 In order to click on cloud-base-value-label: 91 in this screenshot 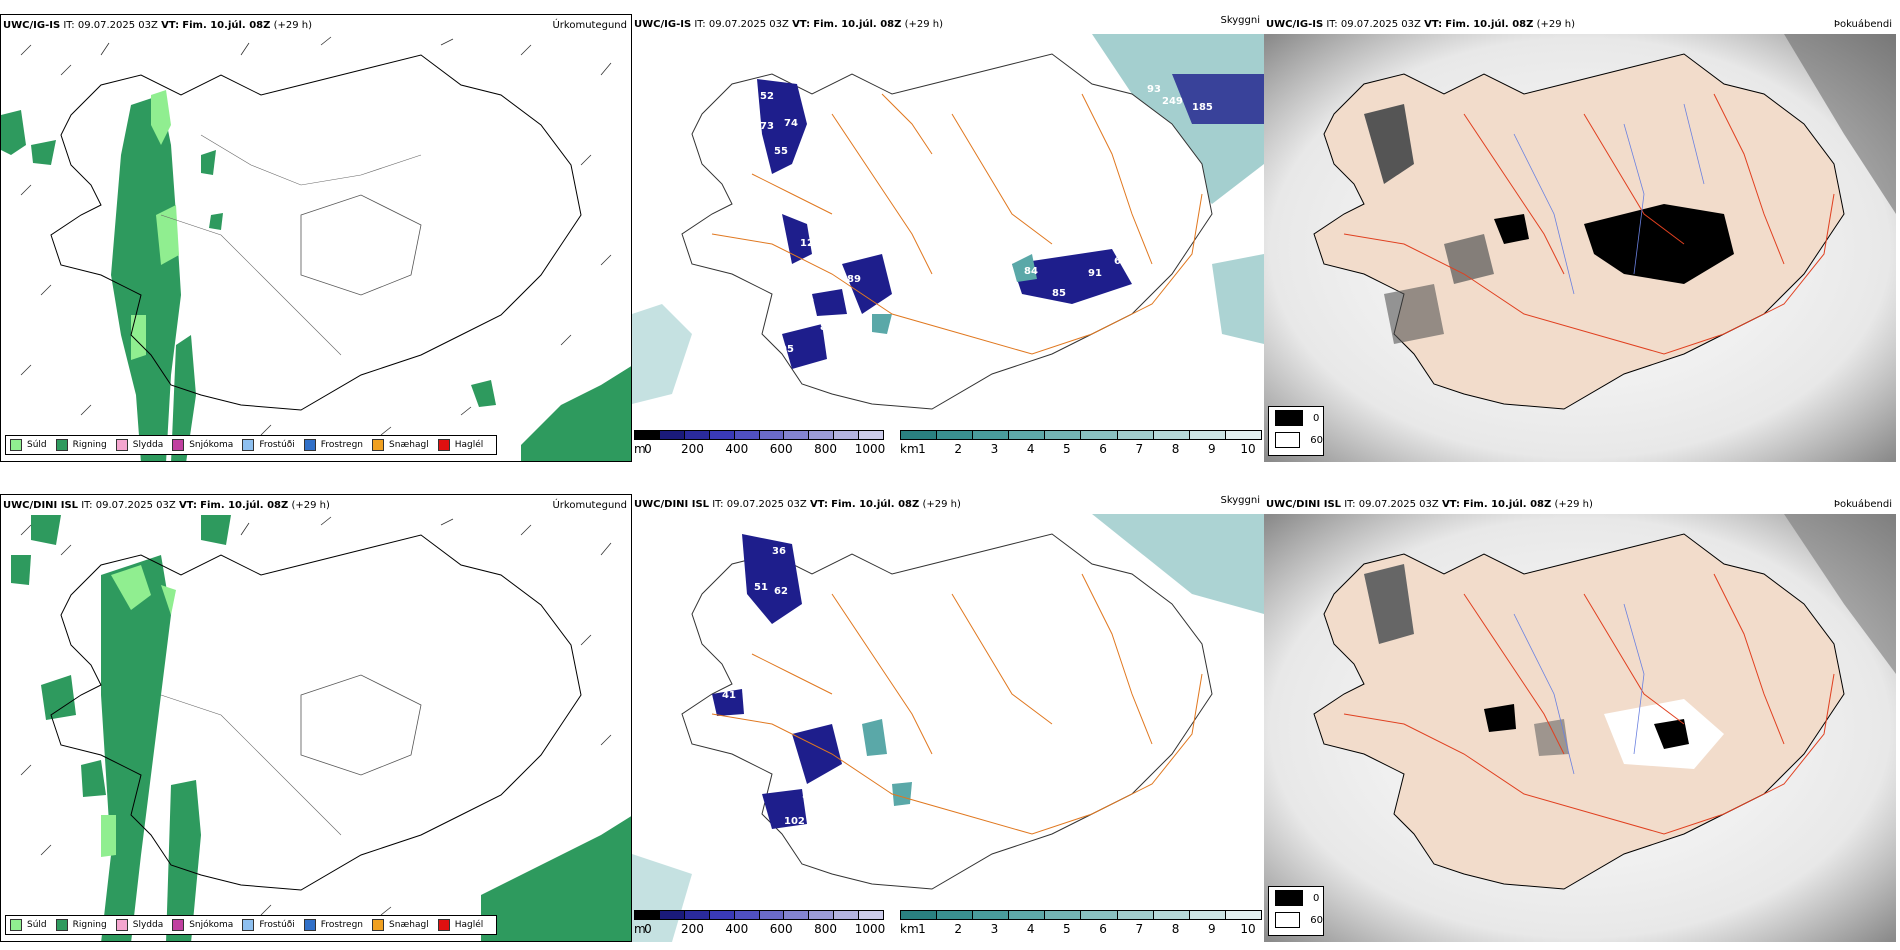, I will do `click(1095, 273)`.